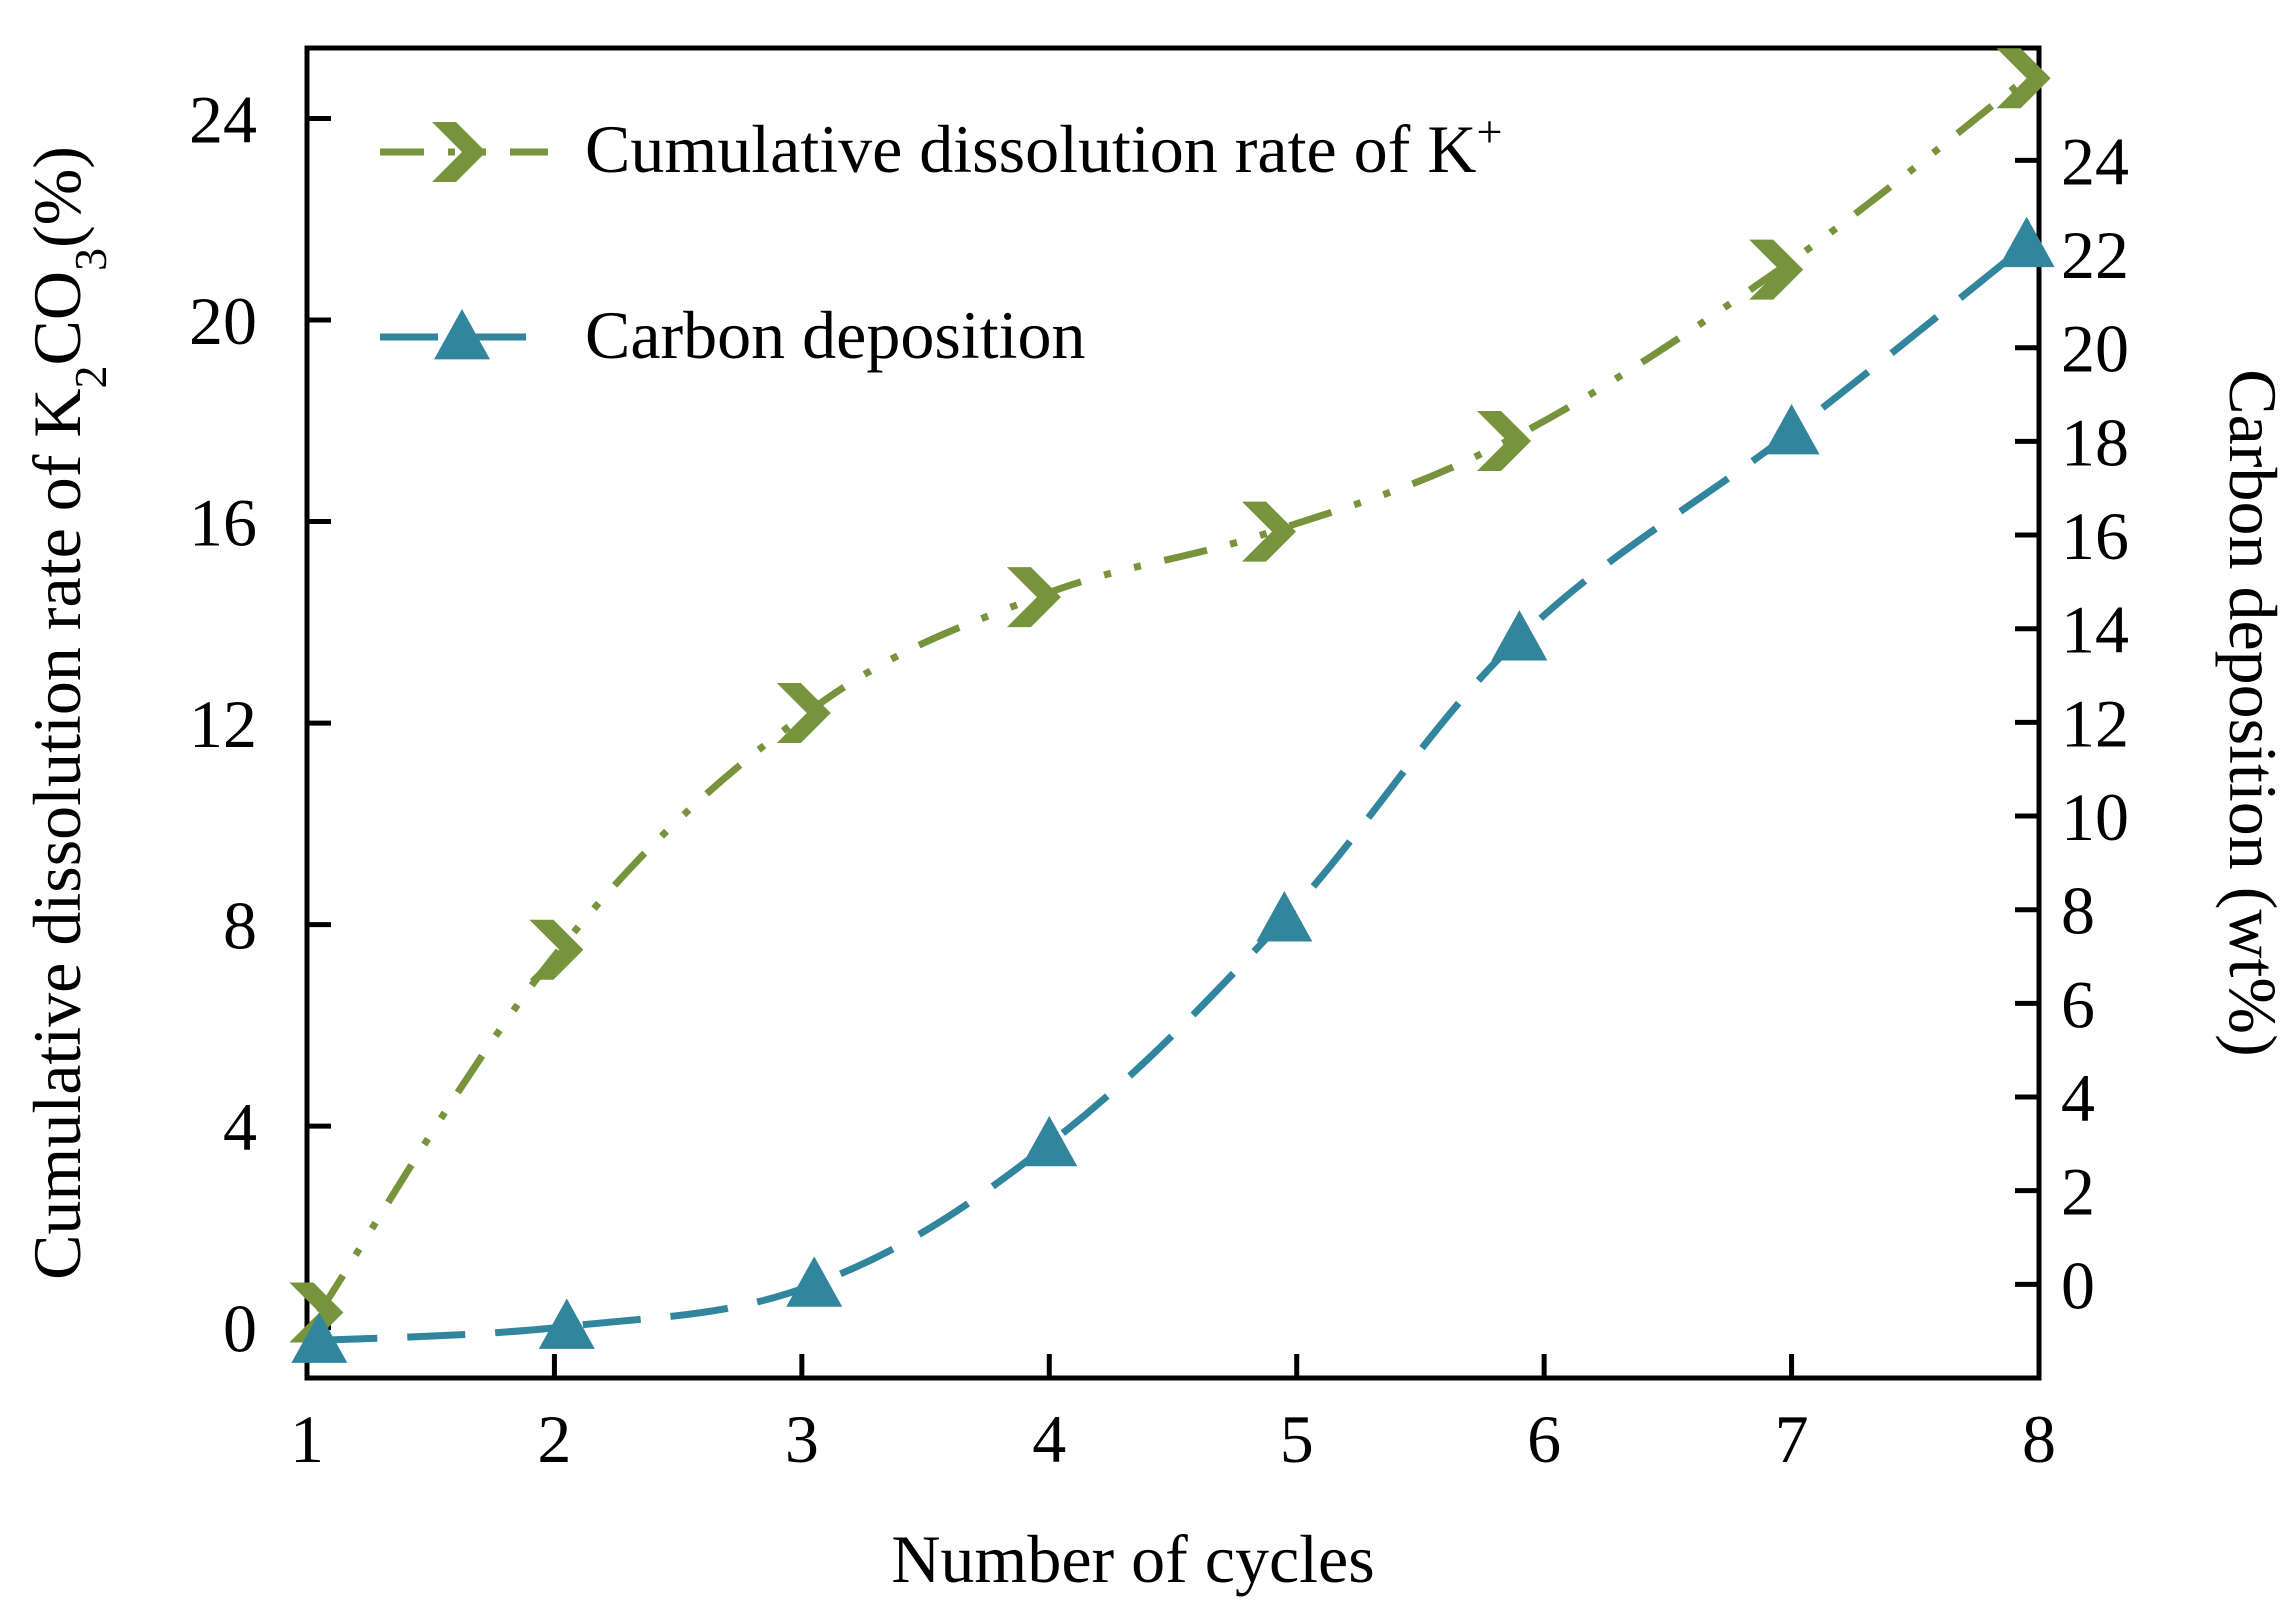  What do you see at coordinates (223, 120) in the screenshot?
I see `y-left-tick-label: 24` at bounding box center [223, 120].